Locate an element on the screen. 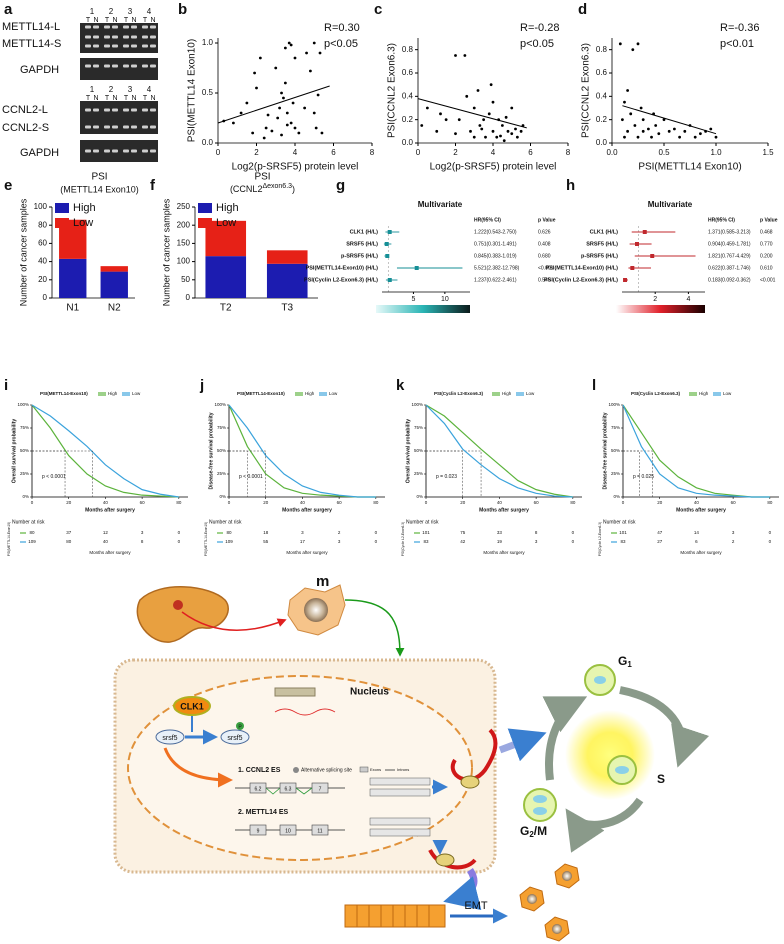 This screenshot has width=784, height=944. column-header: p Value is located at coordinates (547, 220).